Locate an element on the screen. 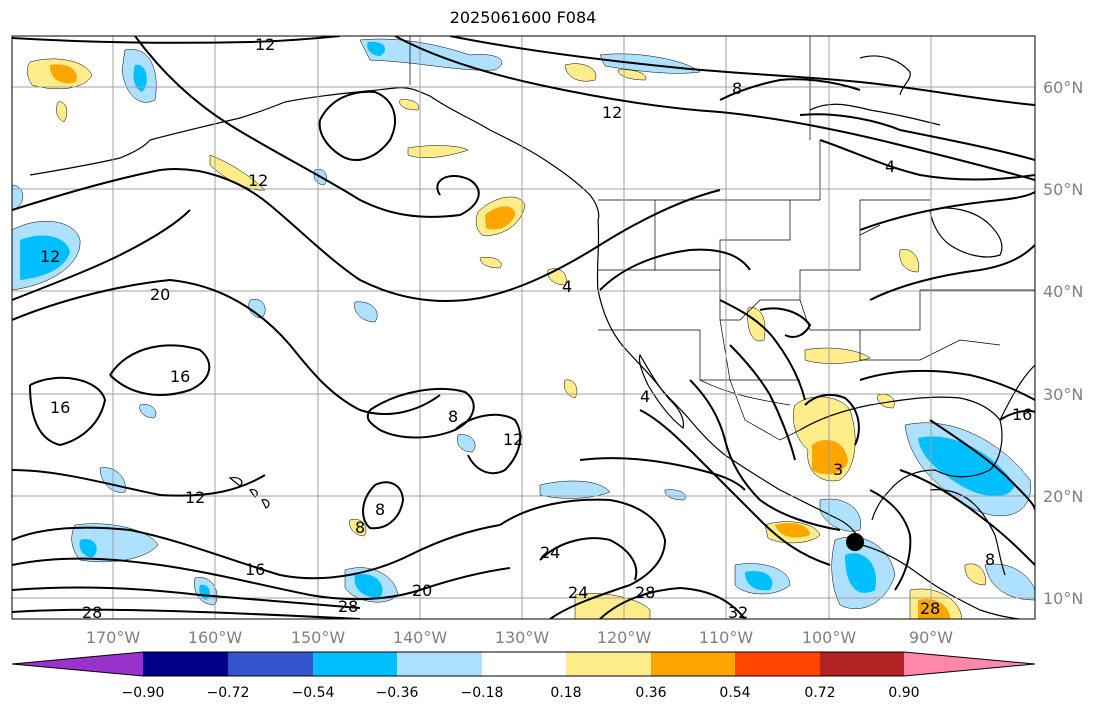  lon-label: 150°W is located at coordinates (318, 637).